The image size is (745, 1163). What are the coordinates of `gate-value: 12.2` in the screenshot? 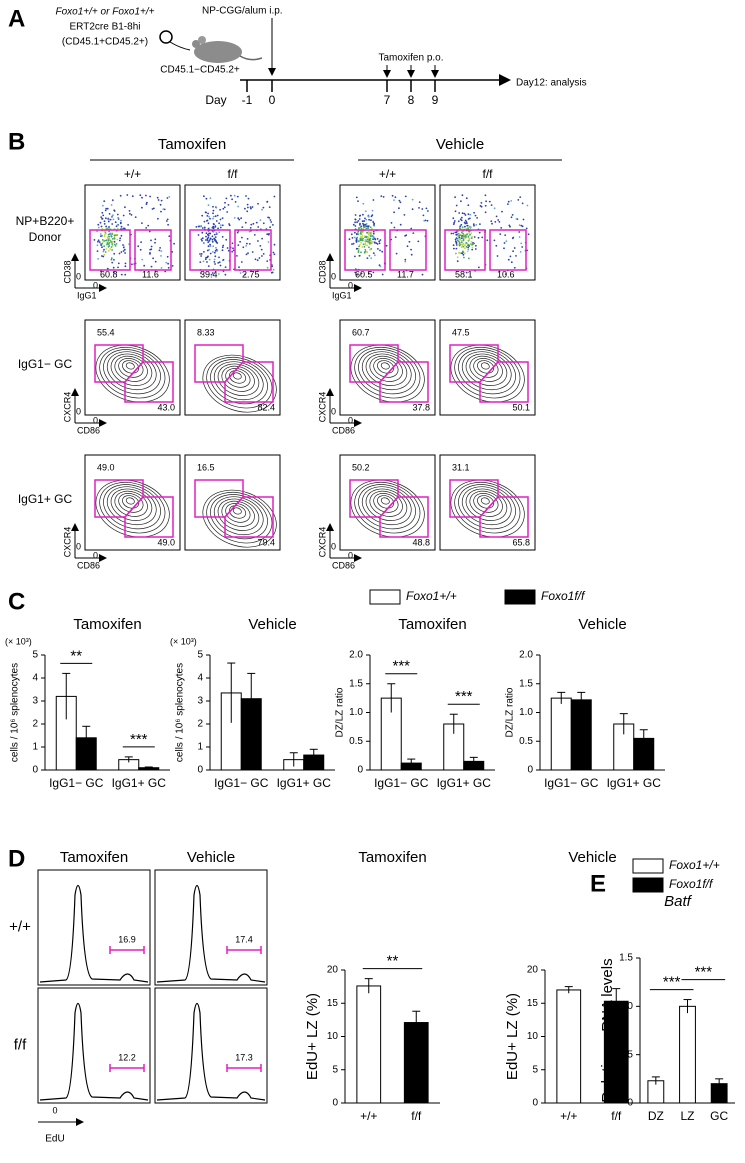 It's located at (127, 1057).